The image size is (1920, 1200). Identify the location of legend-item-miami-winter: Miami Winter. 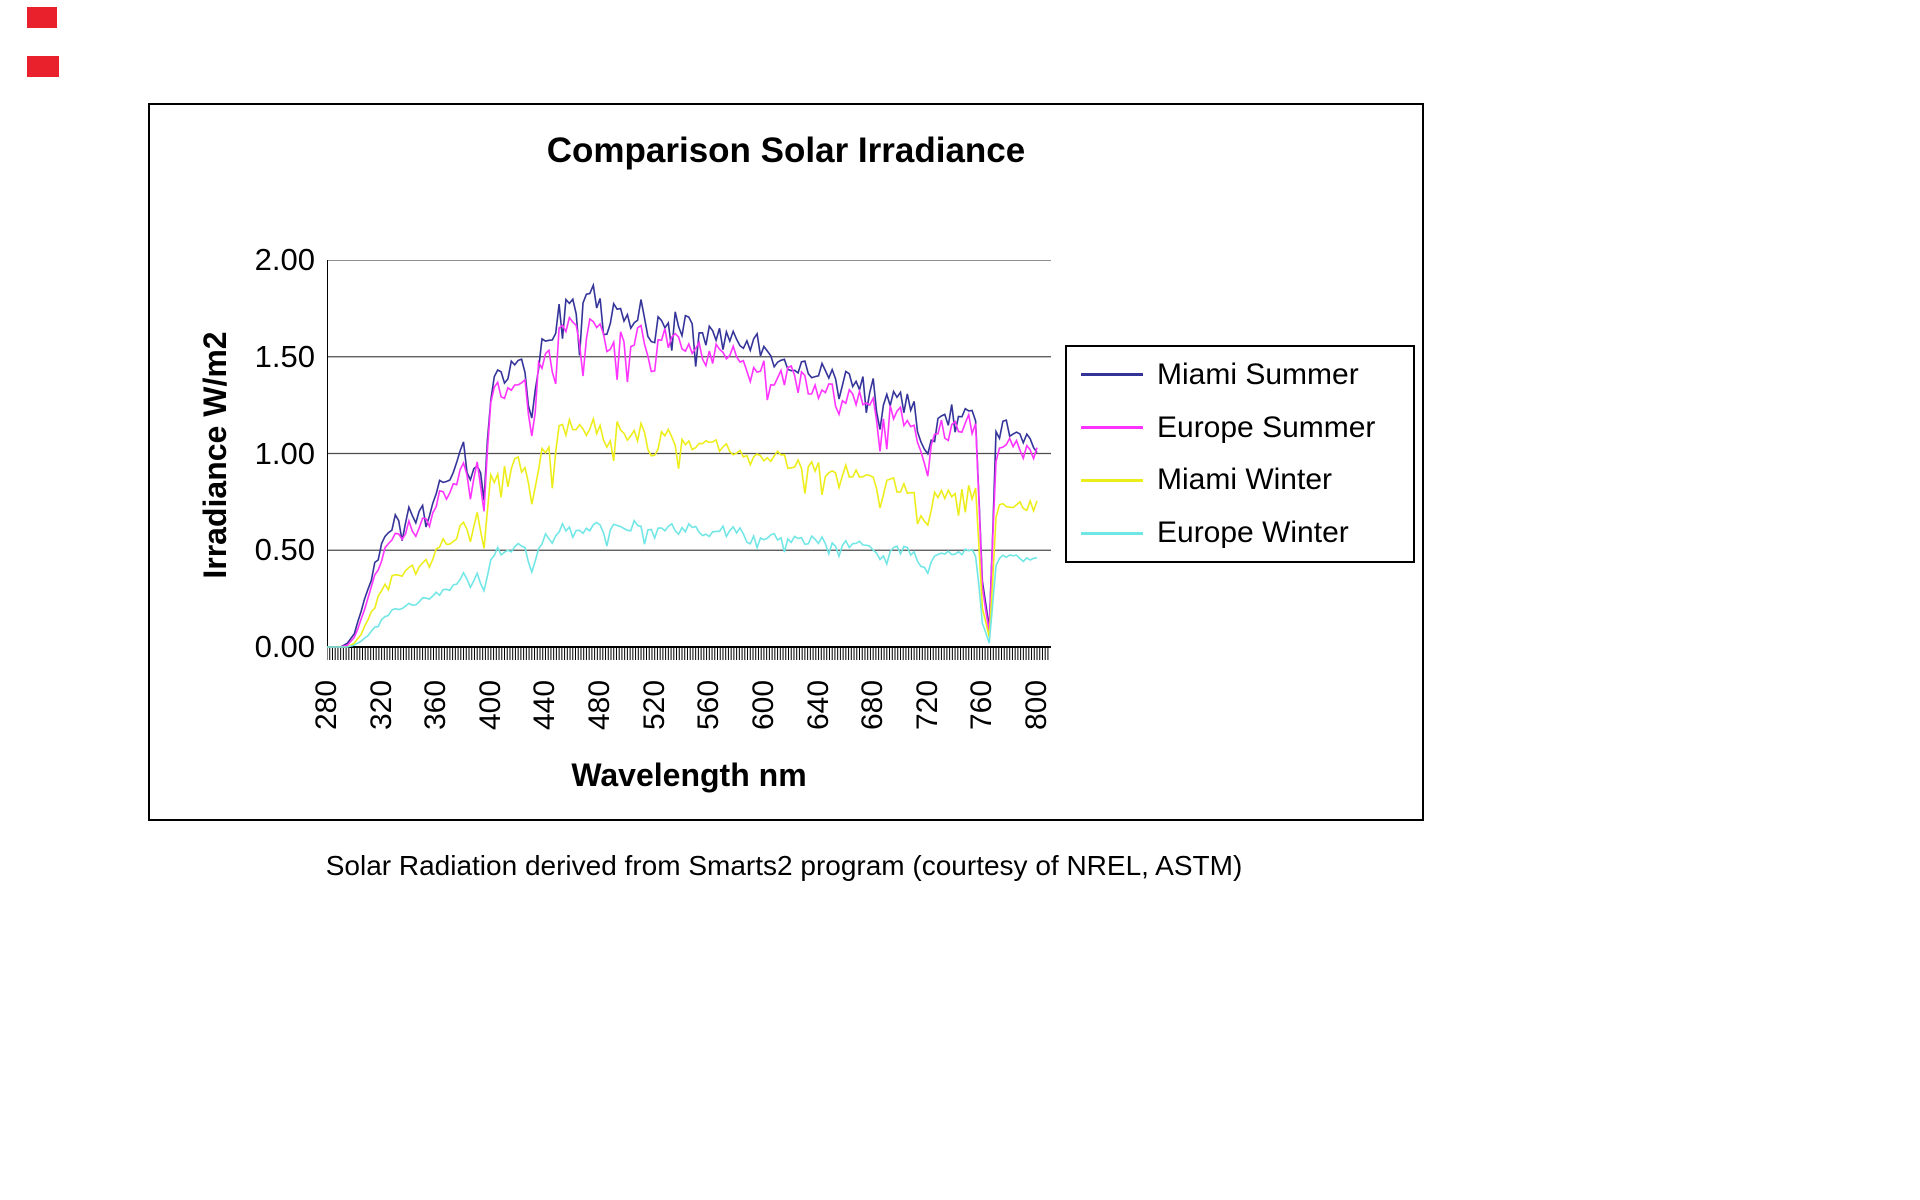
(1240, 480).